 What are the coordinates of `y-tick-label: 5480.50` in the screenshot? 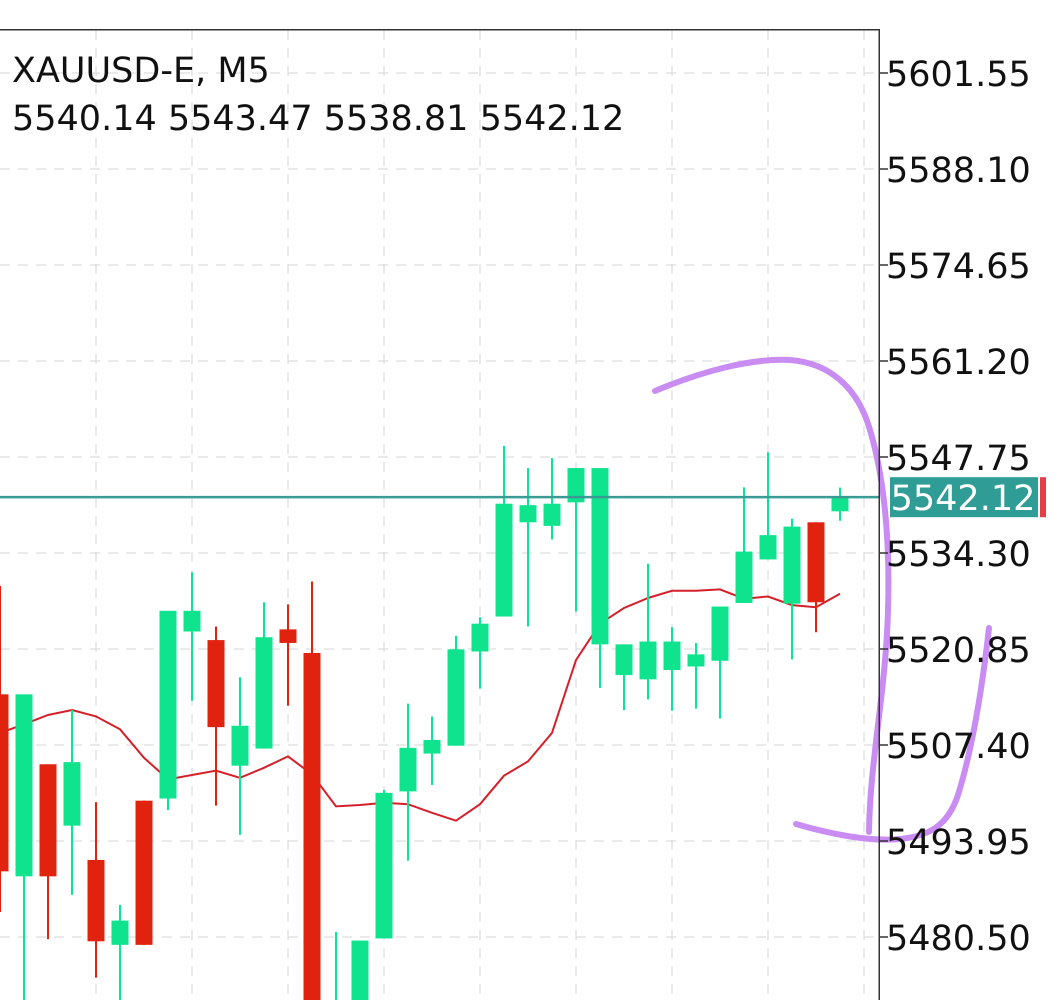 It's located at (958, 939).